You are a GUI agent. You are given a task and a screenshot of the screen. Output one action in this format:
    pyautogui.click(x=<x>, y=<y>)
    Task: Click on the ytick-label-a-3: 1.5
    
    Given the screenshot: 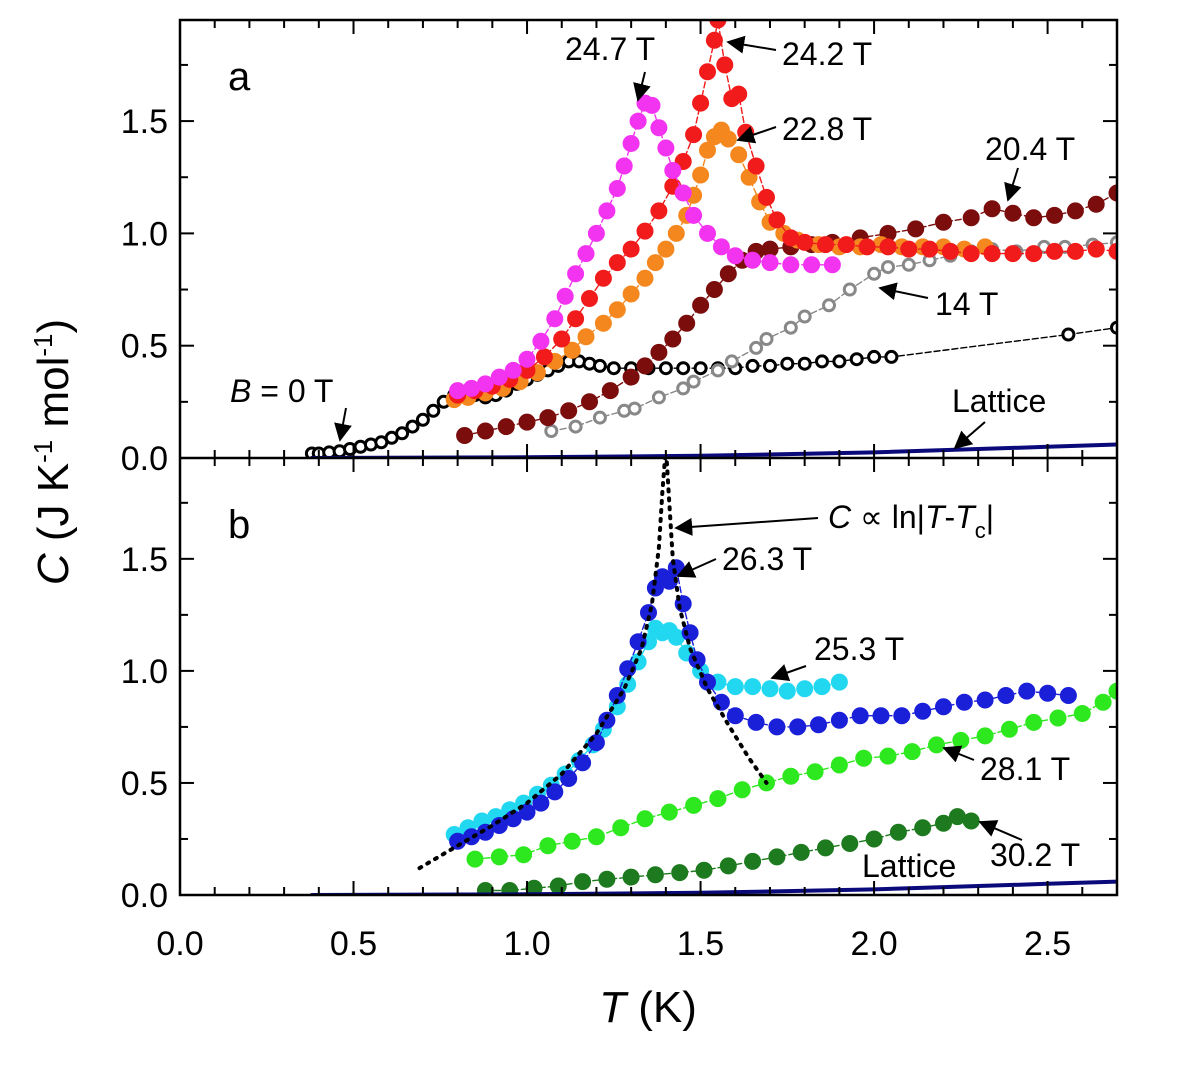 What is the action you would take?
    pyautogui.click(x=144, y=122)
    